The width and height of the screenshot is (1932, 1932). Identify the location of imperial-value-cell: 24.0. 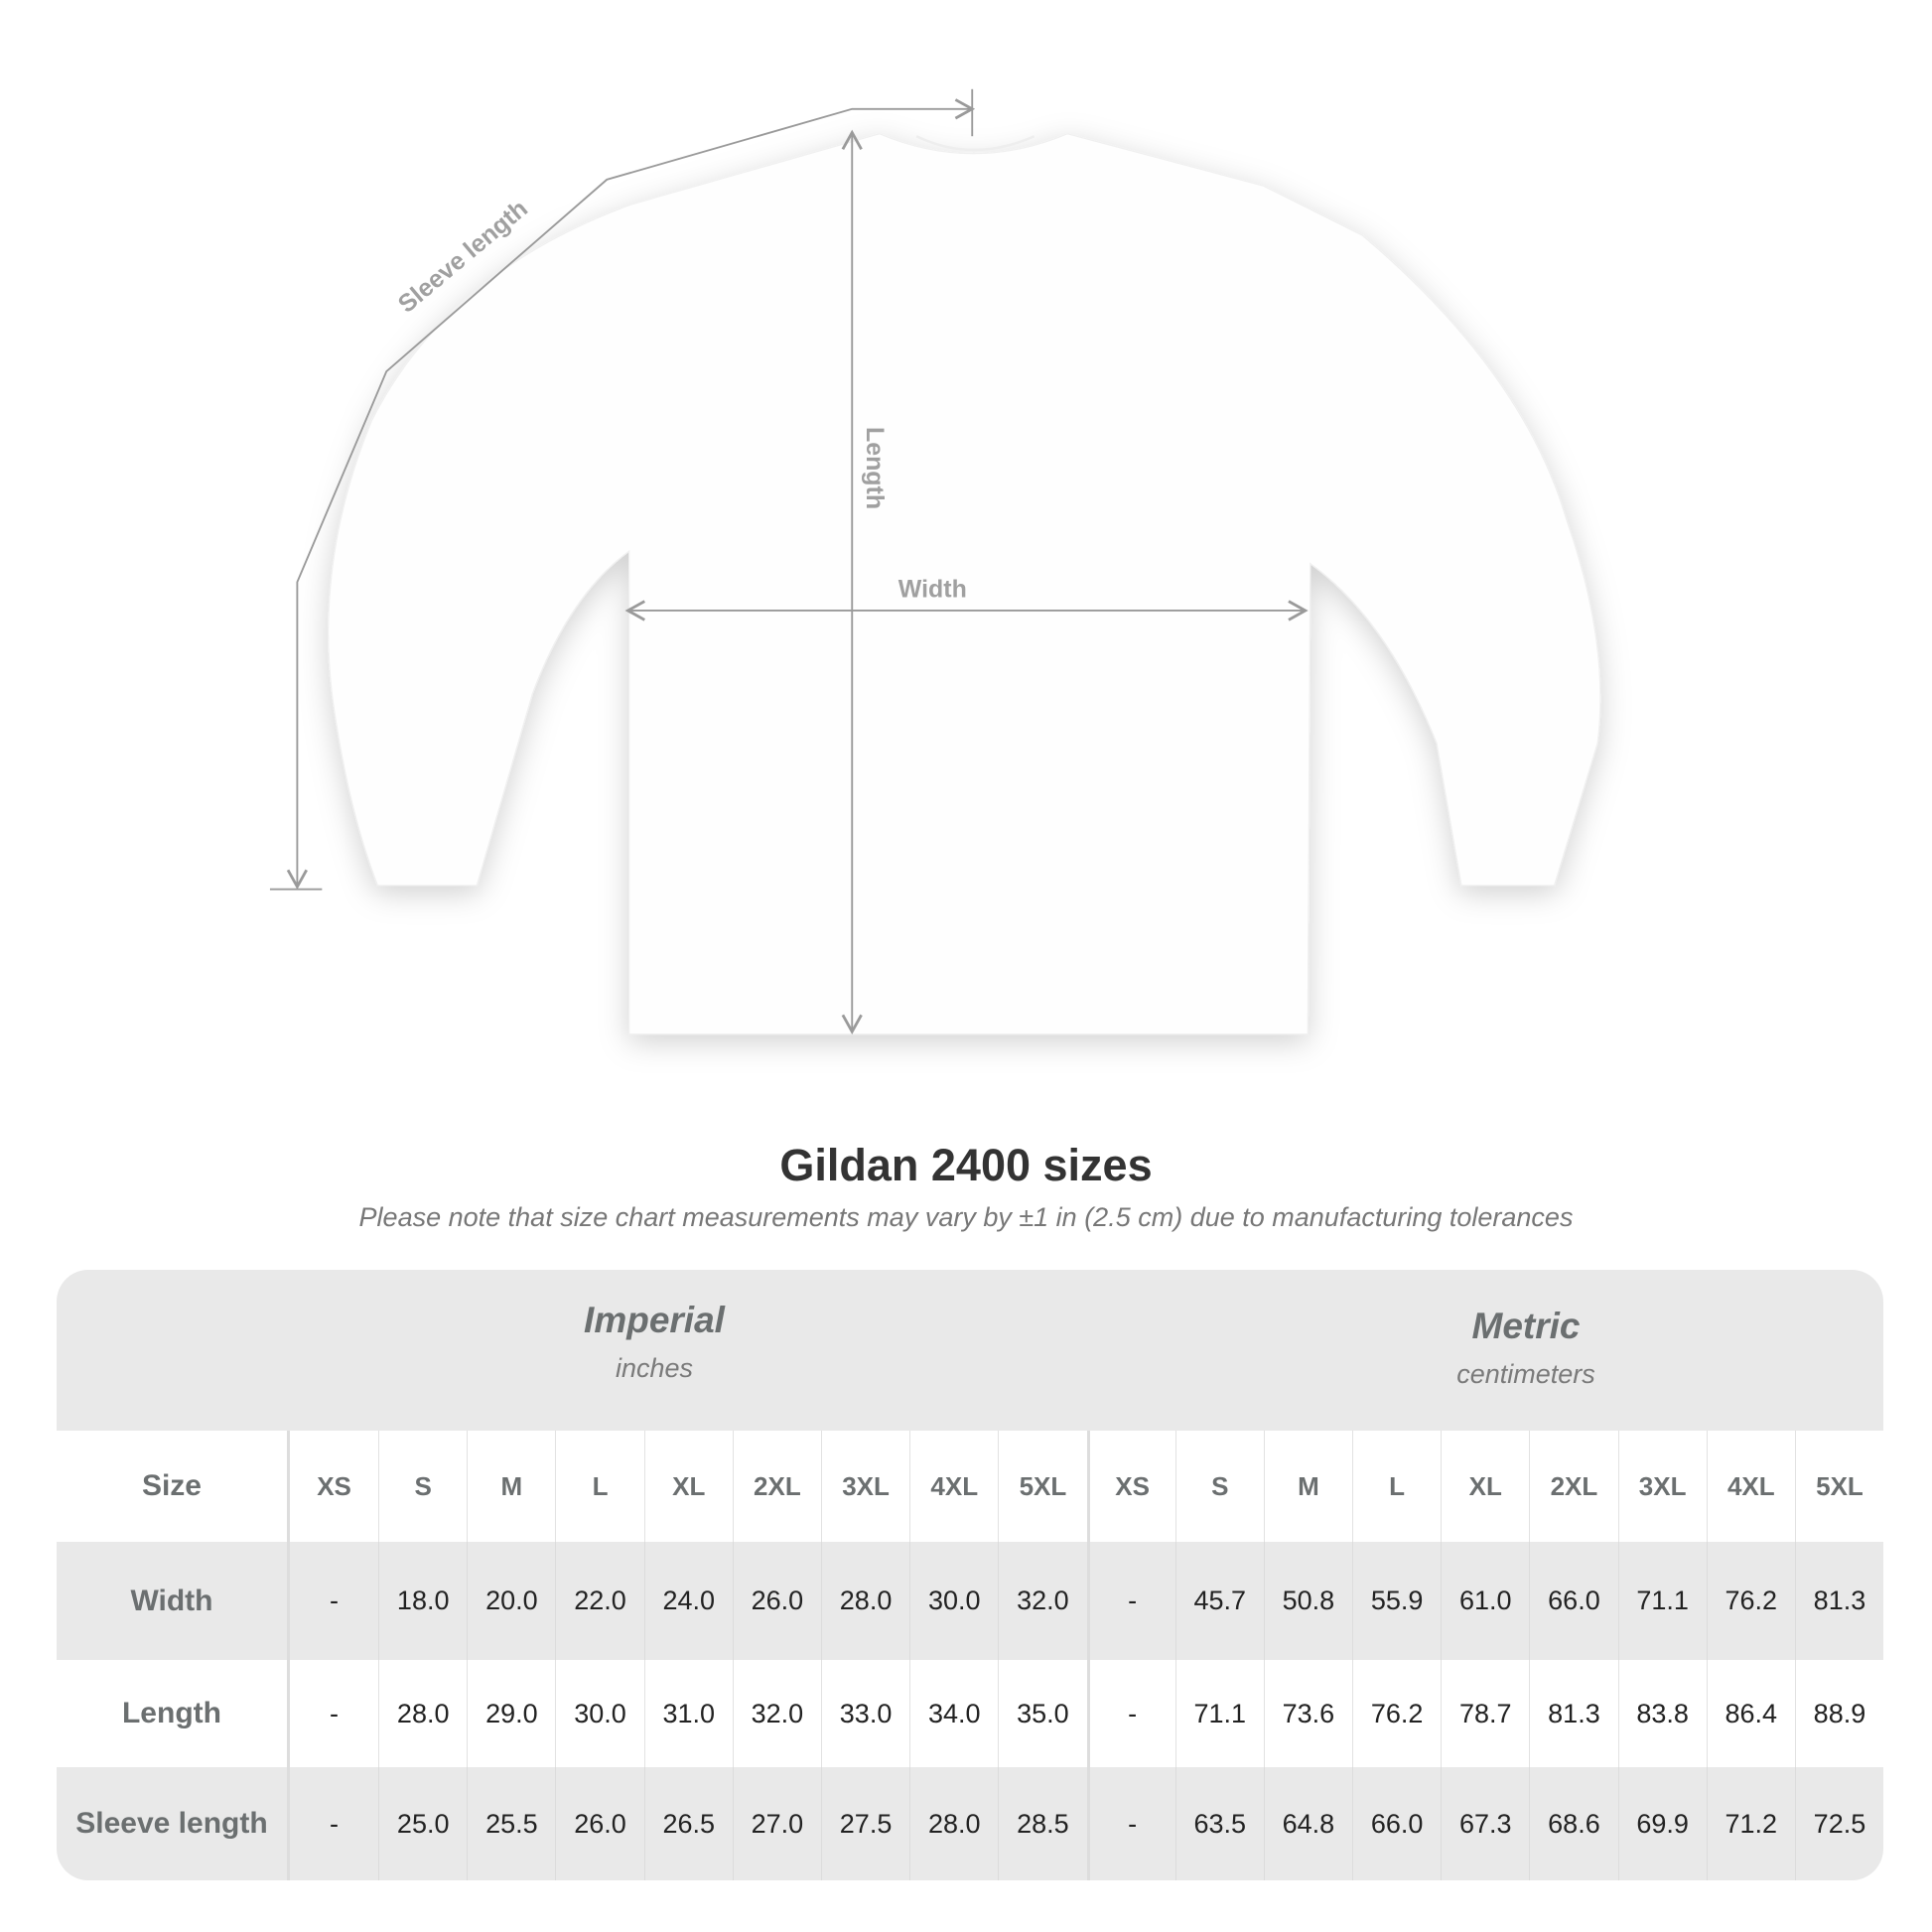
(688, 1601).